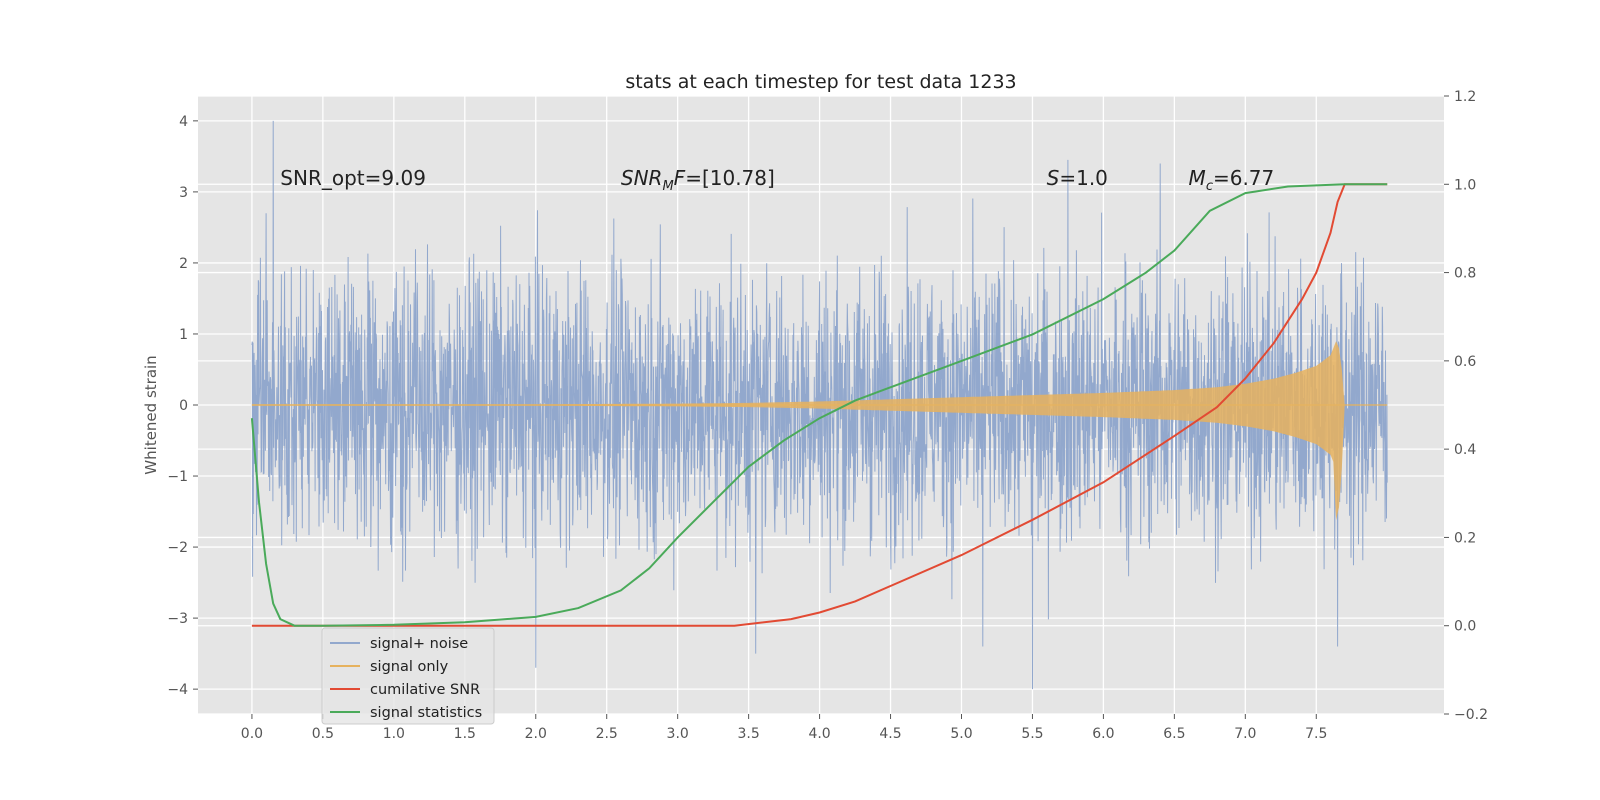 The height and width of the screenshot is (800, 1600). Describe the element at coordinates (323, 734) in the screenshot. I see `x-tick-label: 0.5` at that location.